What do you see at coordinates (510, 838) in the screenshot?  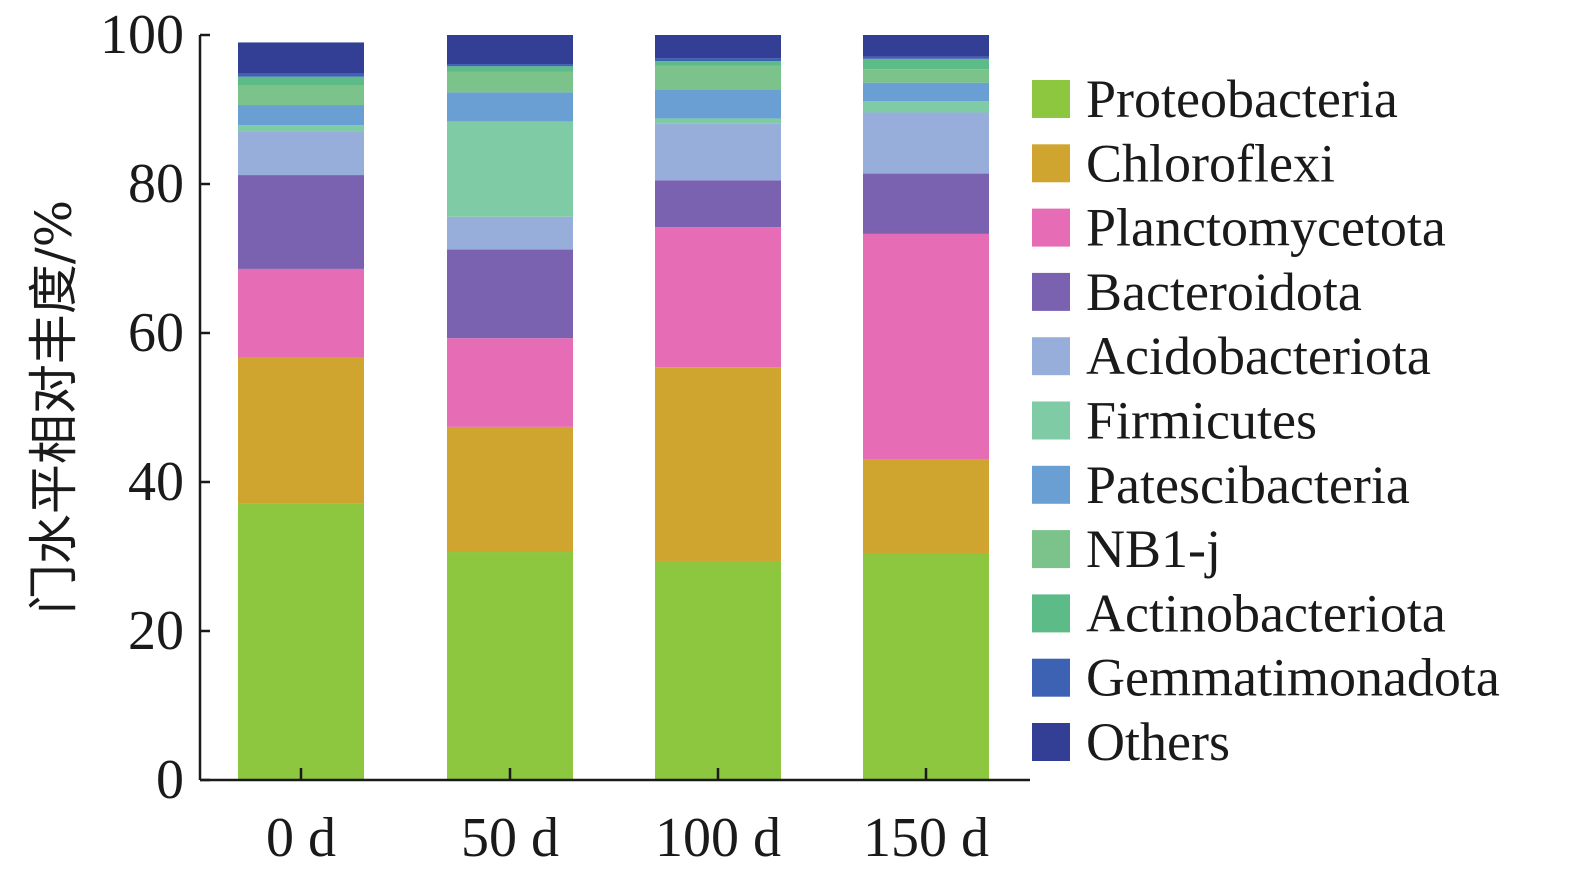 I see `x-tick-label-1: 50 d` at bounding box center [510, 838].